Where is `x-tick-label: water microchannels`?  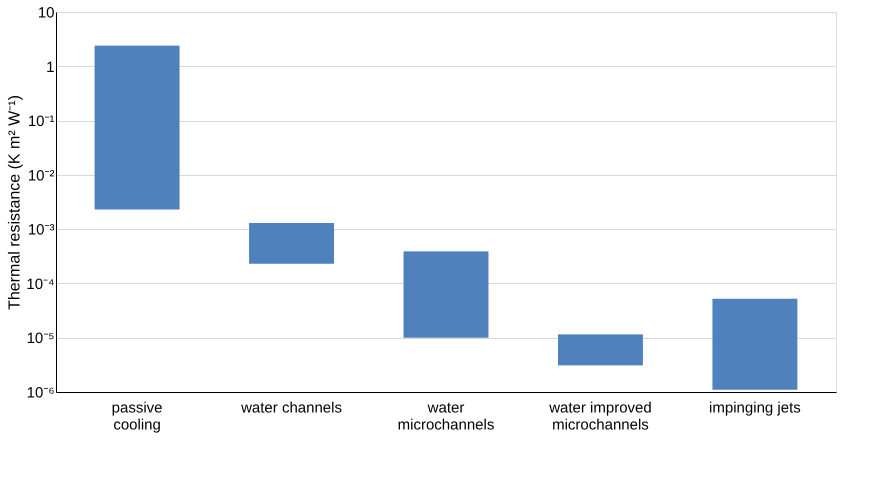
x-tick-label: water microchannels is located at coordinates (446, 417).